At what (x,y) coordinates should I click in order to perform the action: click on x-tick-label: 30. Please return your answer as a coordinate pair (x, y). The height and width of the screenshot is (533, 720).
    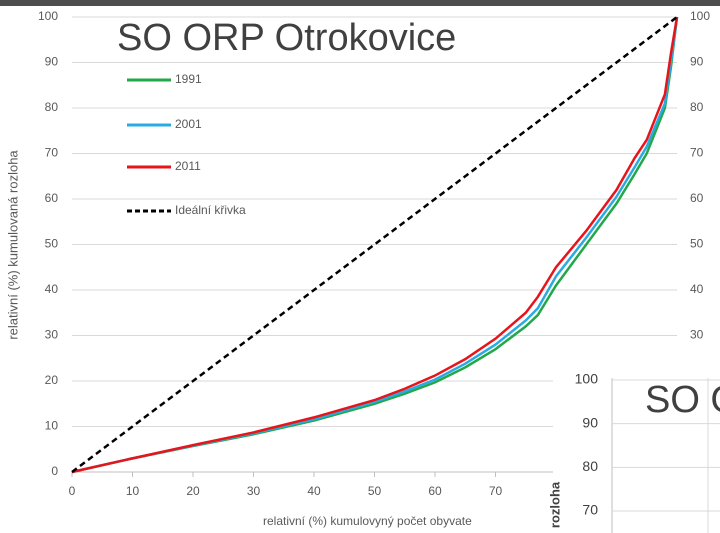
    Looking at the image, I should click on (254, 491).